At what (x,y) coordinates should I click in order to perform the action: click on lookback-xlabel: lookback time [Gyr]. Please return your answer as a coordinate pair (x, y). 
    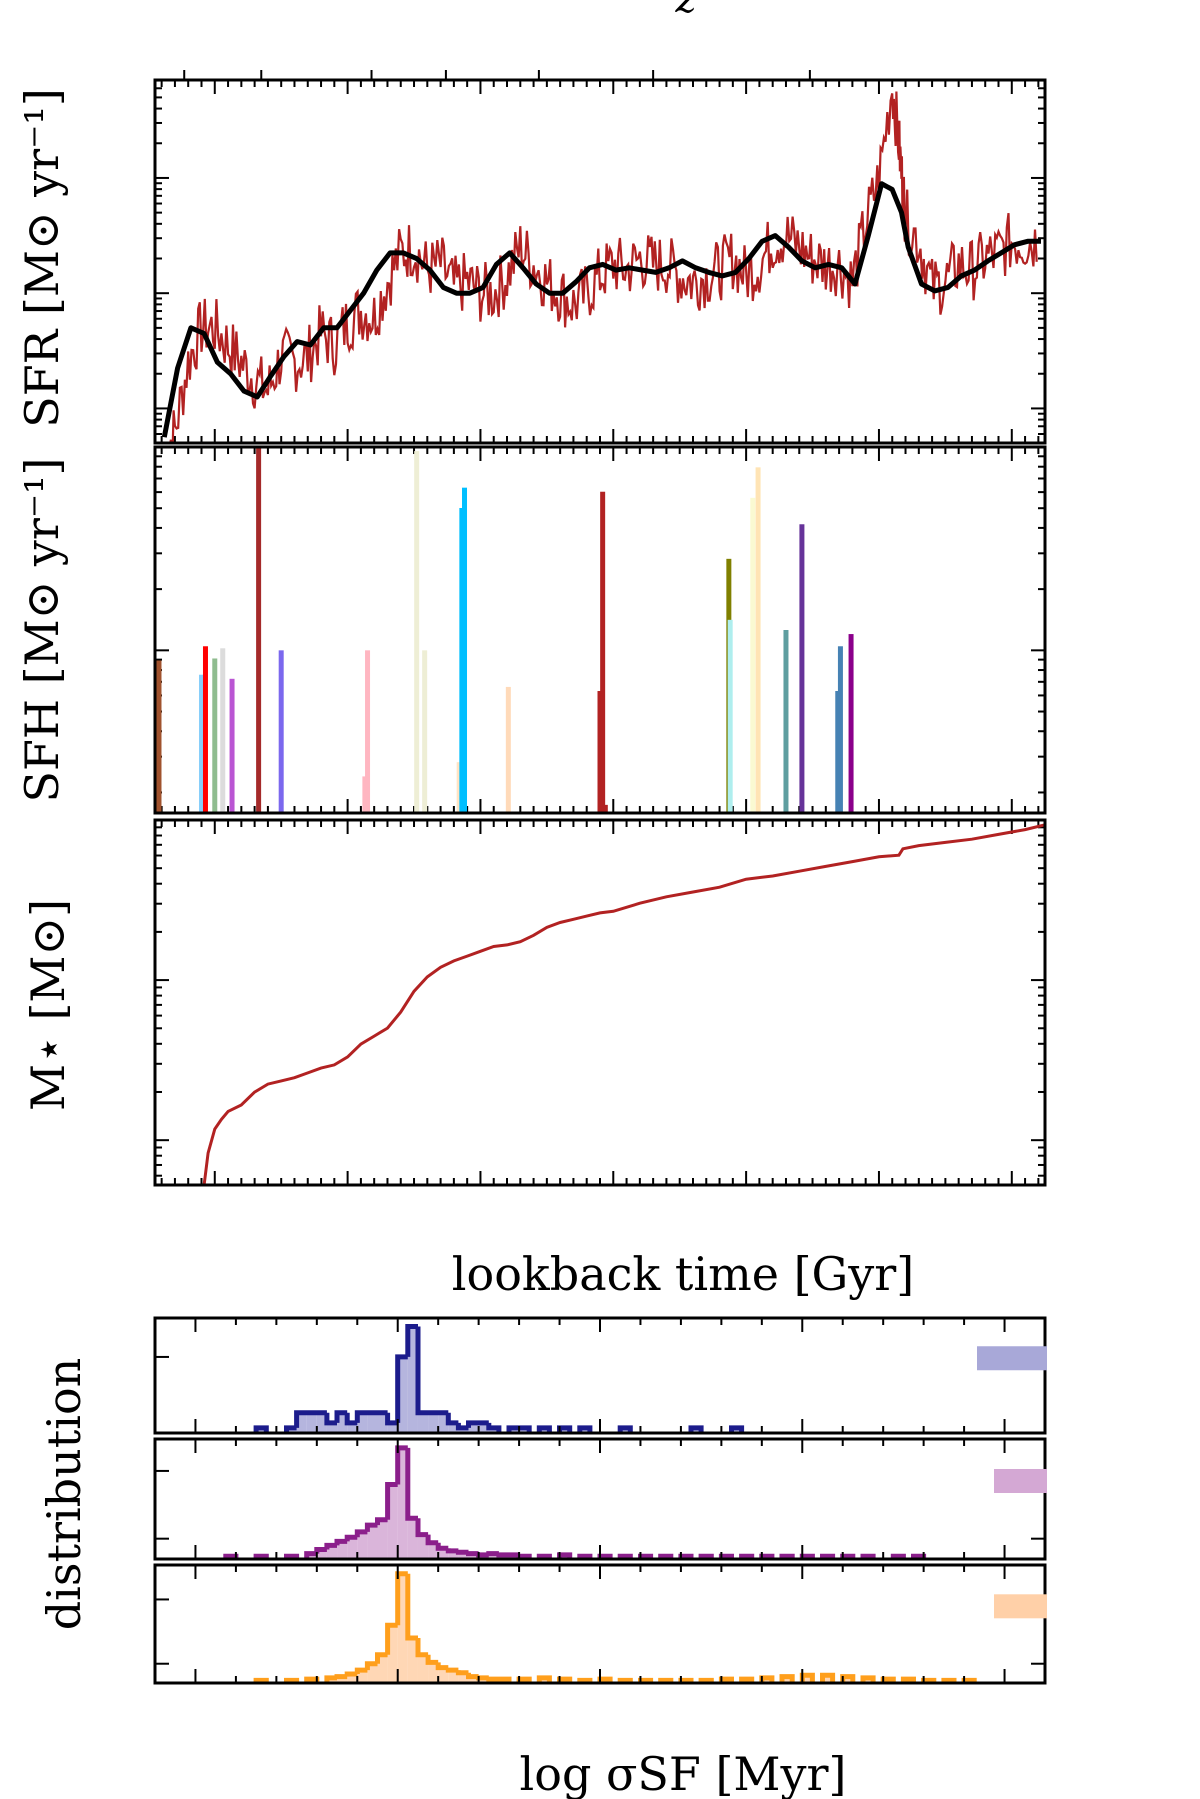
    Looking at the image, I should click on (683, 1274).